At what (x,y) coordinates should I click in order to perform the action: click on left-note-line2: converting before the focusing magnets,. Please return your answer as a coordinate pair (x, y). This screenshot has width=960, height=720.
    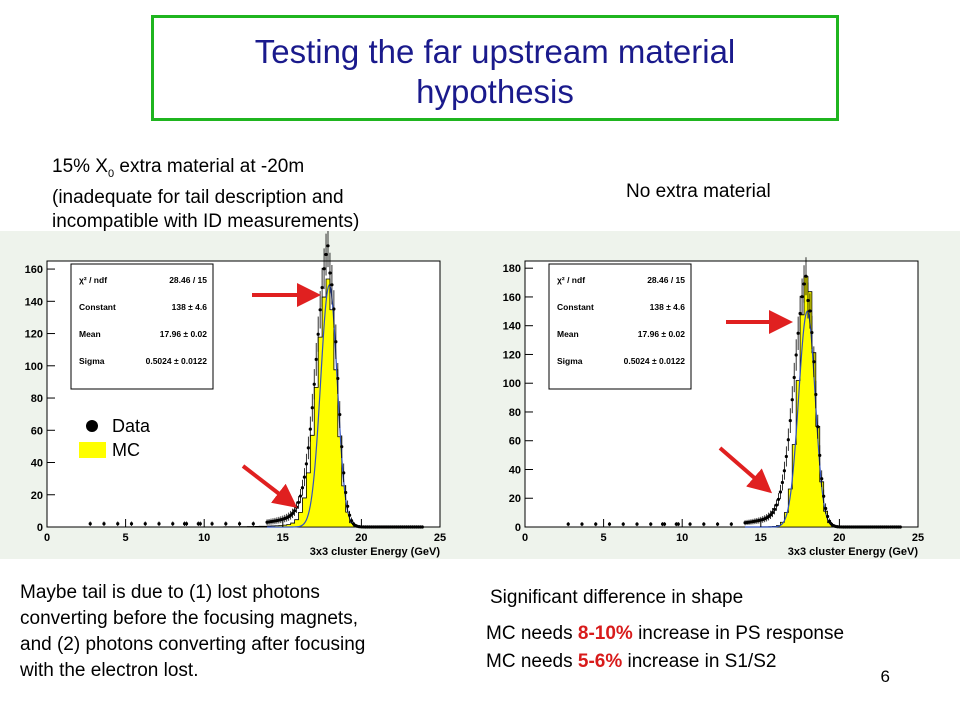
    Looking at the image, I should click on (189, 618).